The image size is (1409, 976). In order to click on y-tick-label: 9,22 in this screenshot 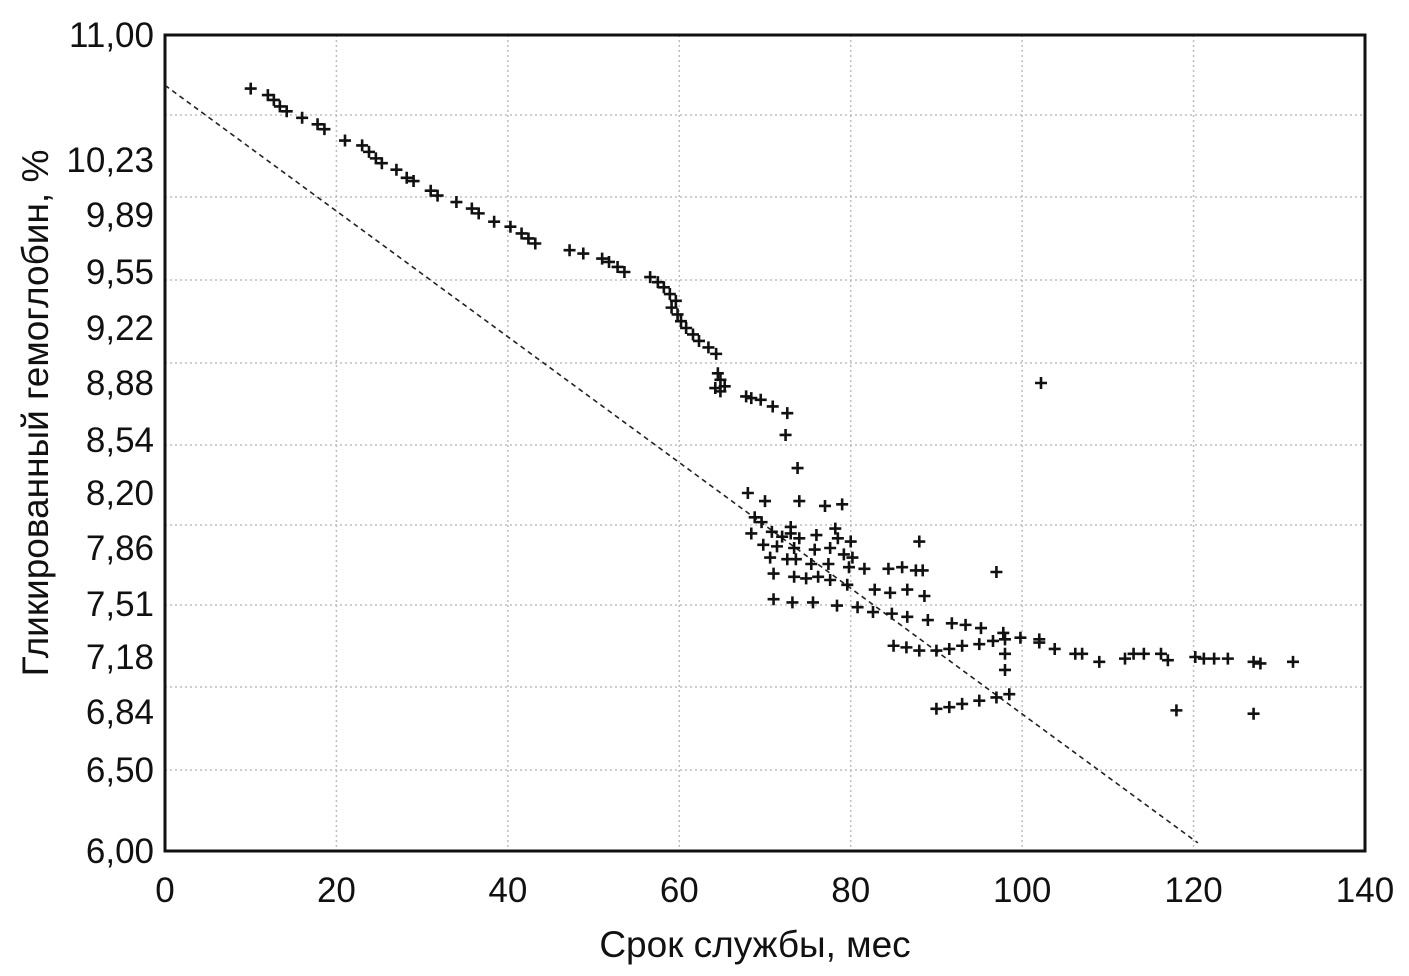, I will do `click(120, 328)`.